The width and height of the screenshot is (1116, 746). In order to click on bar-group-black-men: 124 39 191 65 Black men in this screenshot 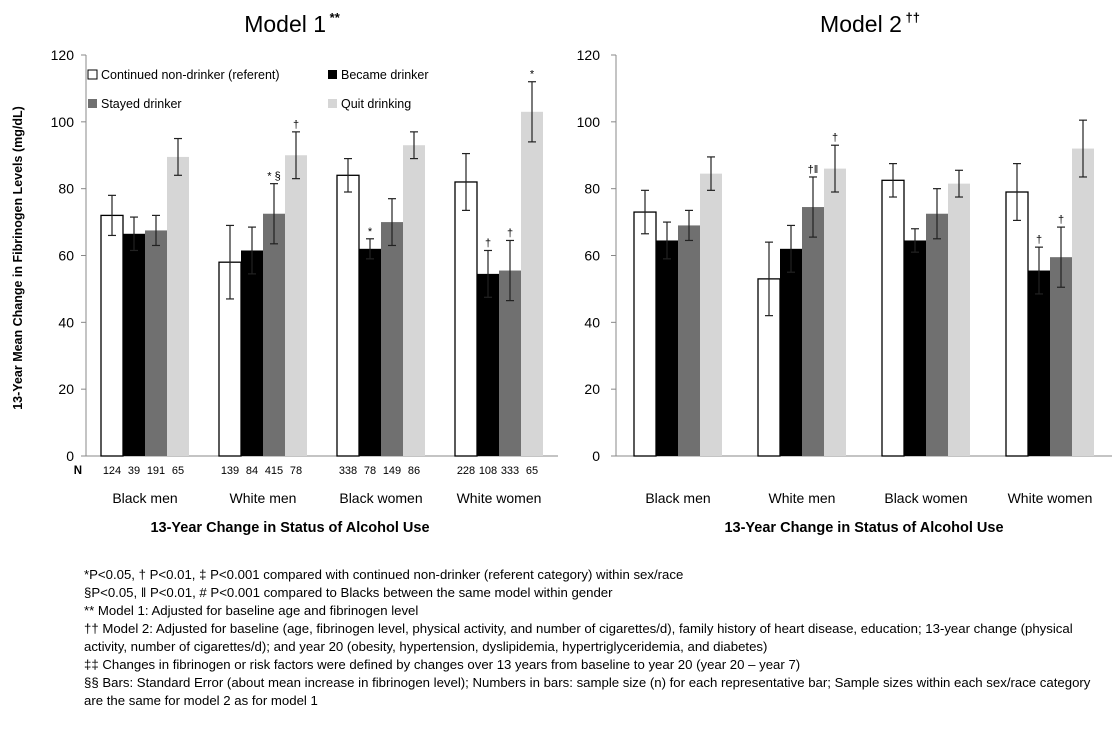, I will do `click(144, 321)`.